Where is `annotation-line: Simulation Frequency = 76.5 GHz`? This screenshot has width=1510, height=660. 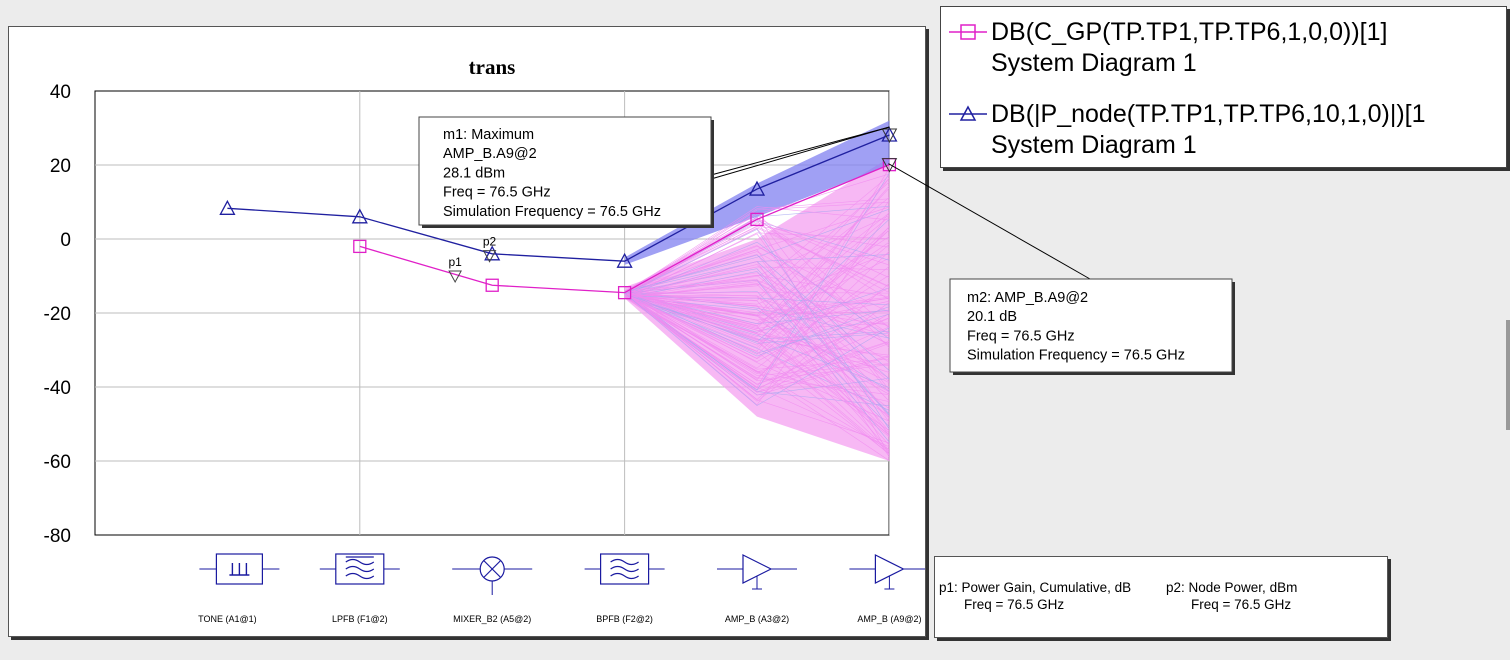 annotation-line: Simulation Frequency = 76.5 GHz is located at coordinates (552, 212).